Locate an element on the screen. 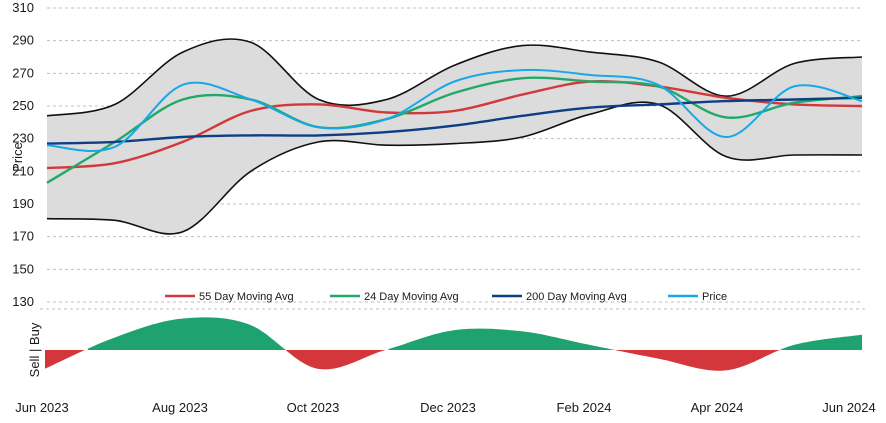 Image resolution: width=886 pixels, height=423 pixels. buy-sell-signal is located at coordinates (453, 339).